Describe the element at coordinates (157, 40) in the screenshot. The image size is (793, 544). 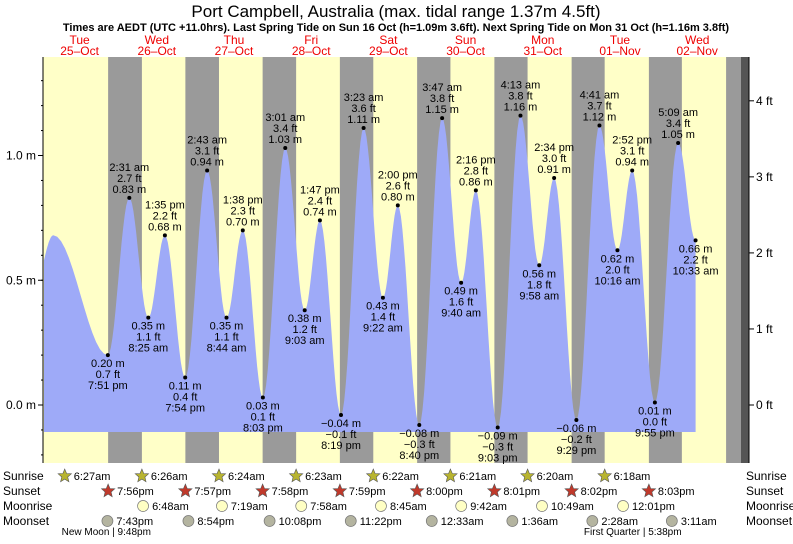
I see `day-name: Wed` at that location.